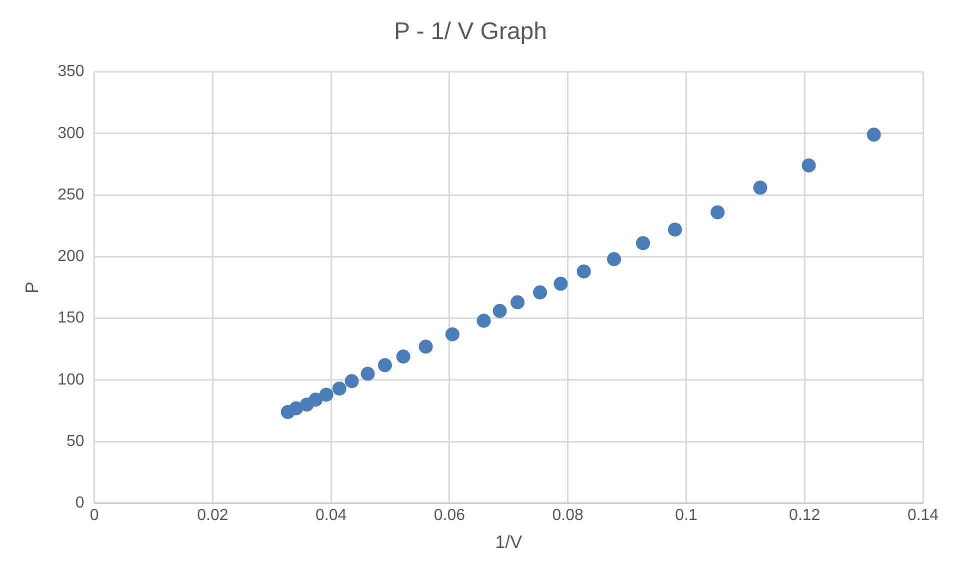  Describe the element at coordinates (71, 71) in the screenshot. I see `y-tick-label: 350` at that location.